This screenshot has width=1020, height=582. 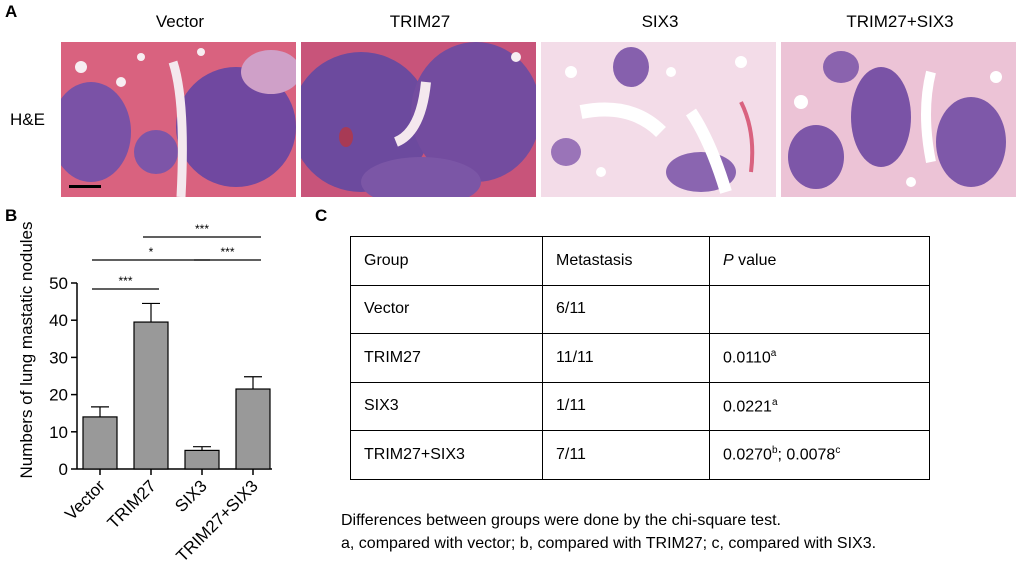 What do you see at coordinates (58, 357) in the screenshot?
I see `y-tick-label: 30` at bounding box center [58, 357].